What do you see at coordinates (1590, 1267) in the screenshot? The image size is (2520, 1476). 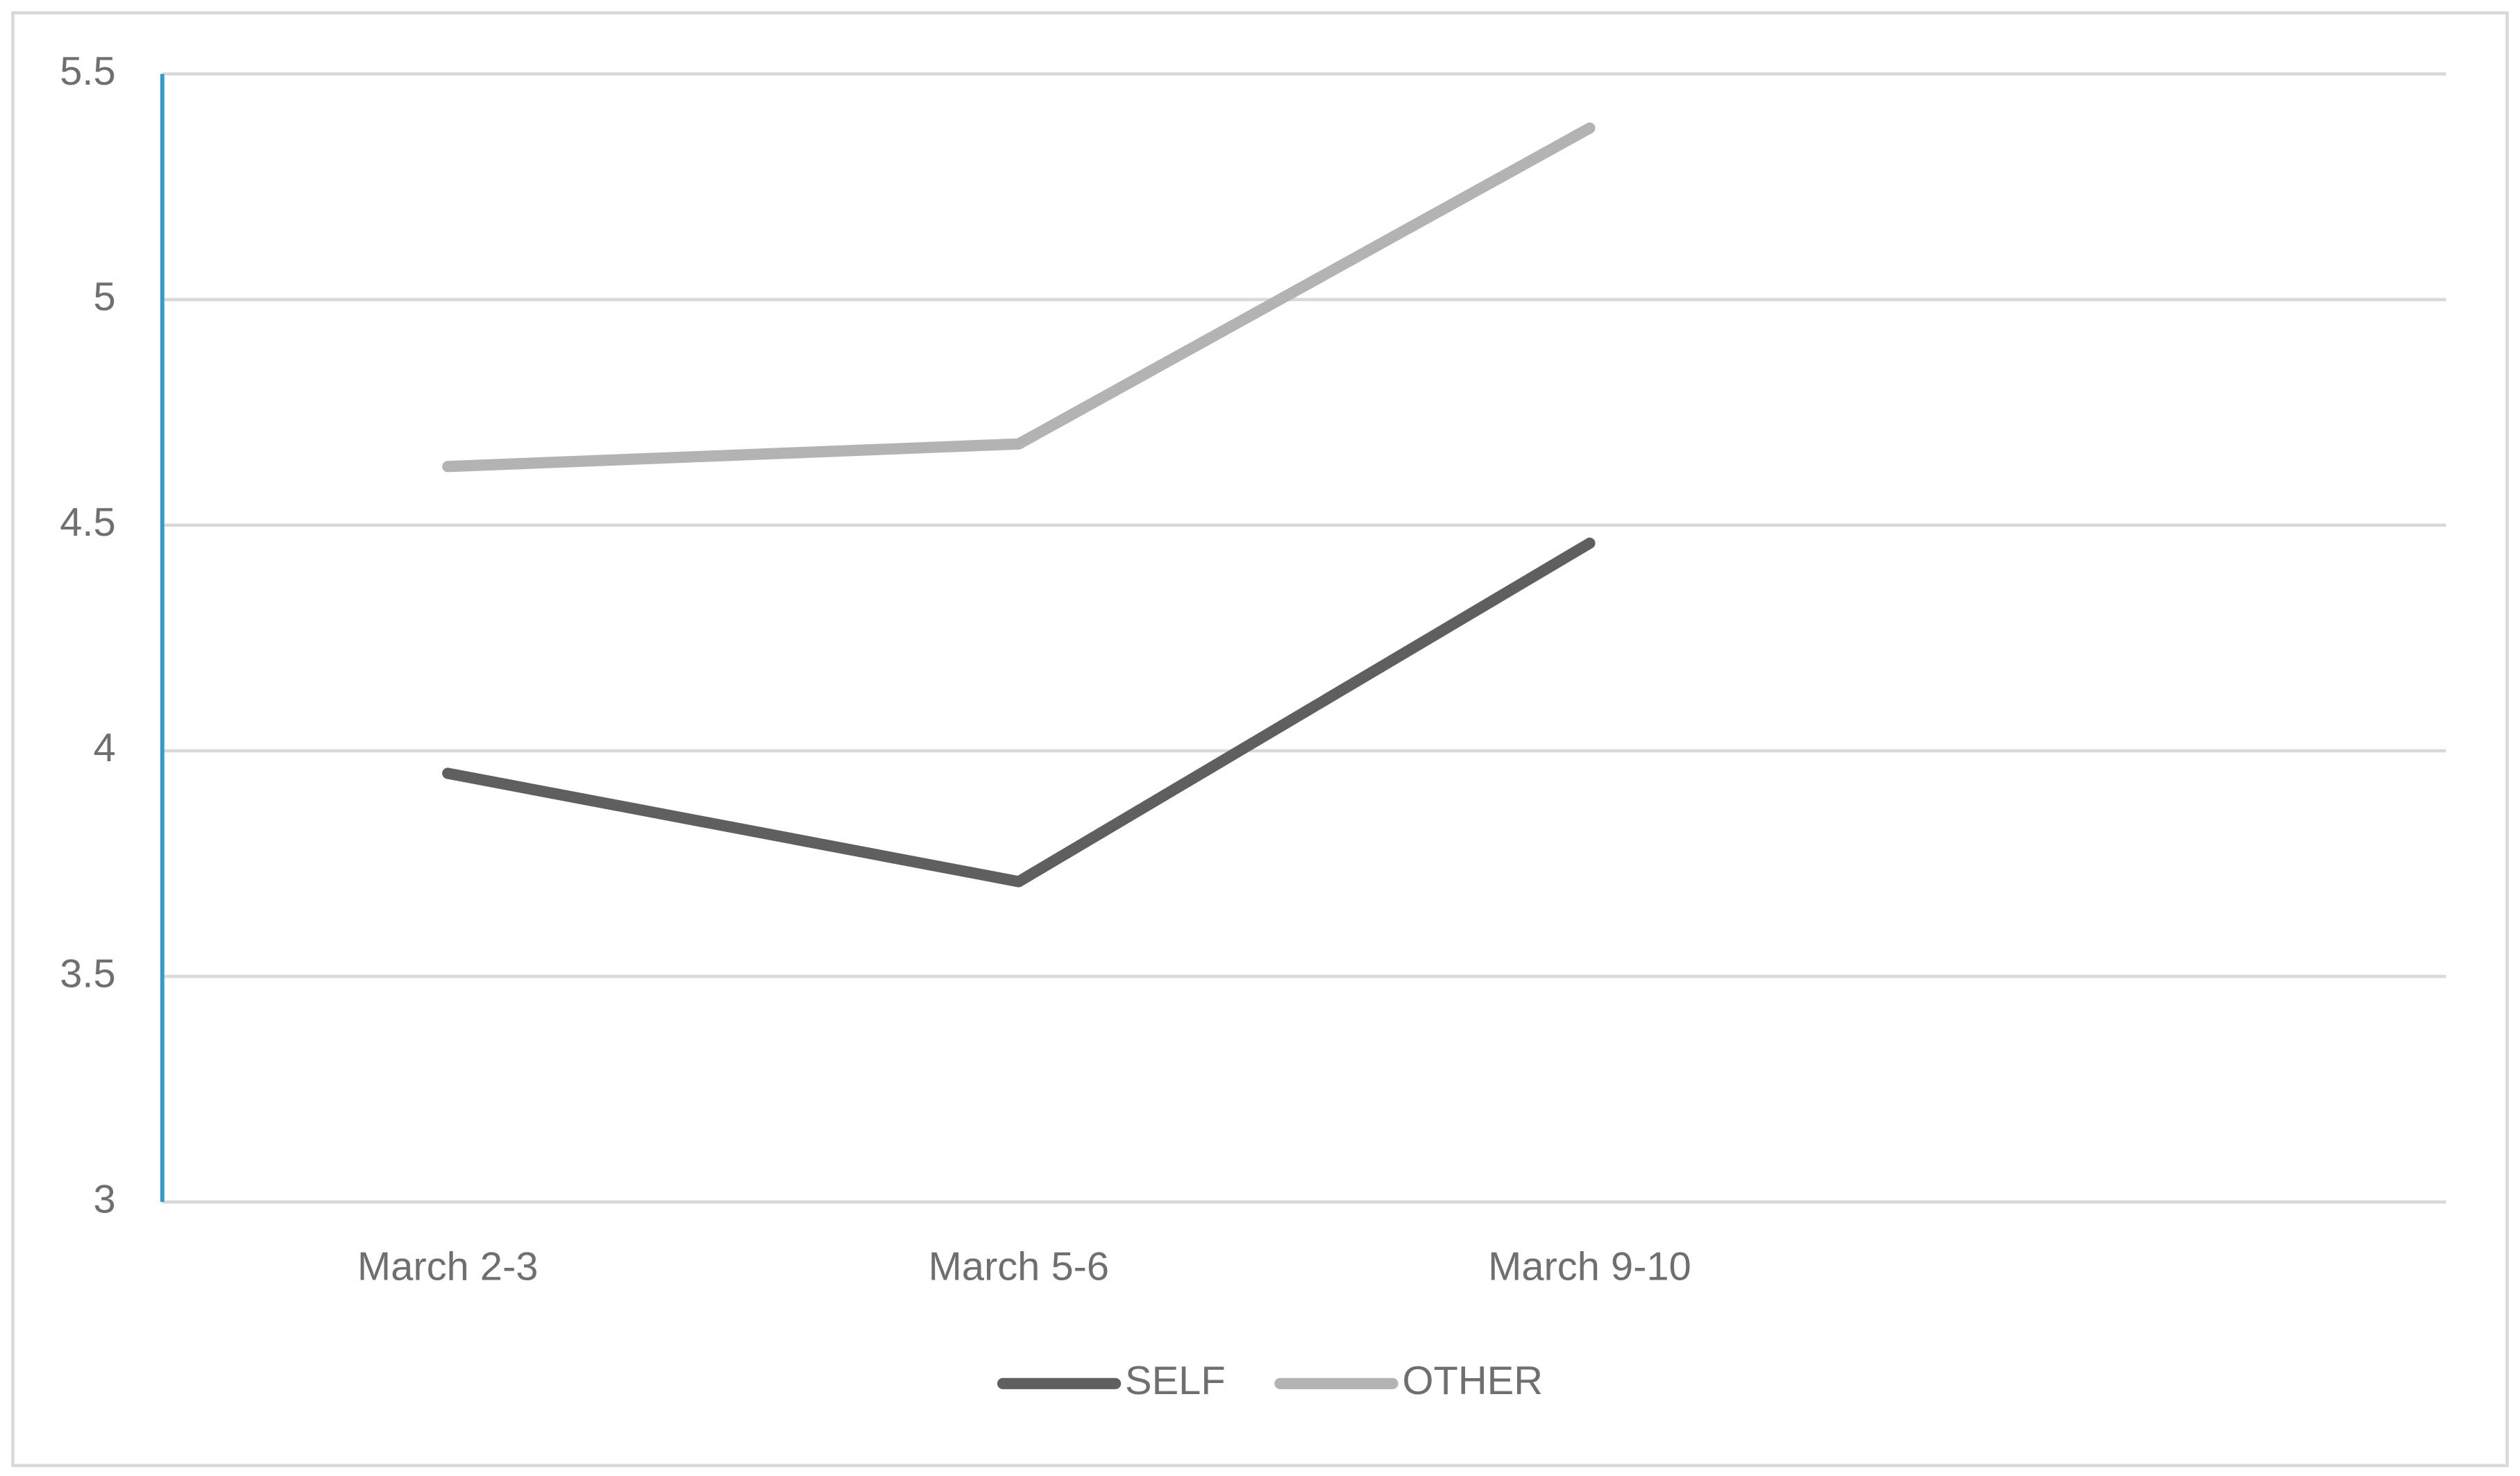 I see `x-tick-label: March 9-10` at bounding box center [1590, 1267].